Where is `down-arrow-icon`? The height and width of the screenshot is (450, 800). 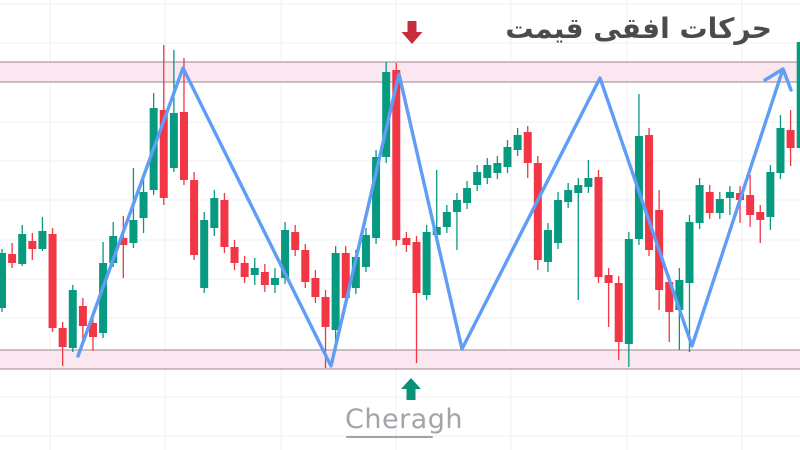 down-arrow-icon is located at coordinates (412, 32).